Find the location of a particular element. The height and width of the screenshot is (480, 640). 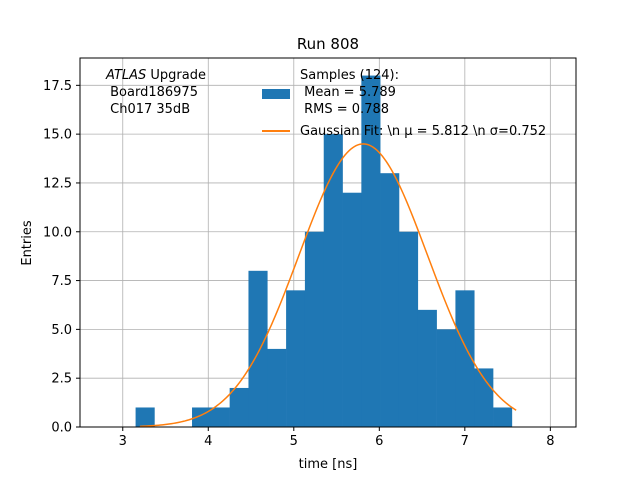

y-tick-label: 2.5 is located at coordinates (61, 379).